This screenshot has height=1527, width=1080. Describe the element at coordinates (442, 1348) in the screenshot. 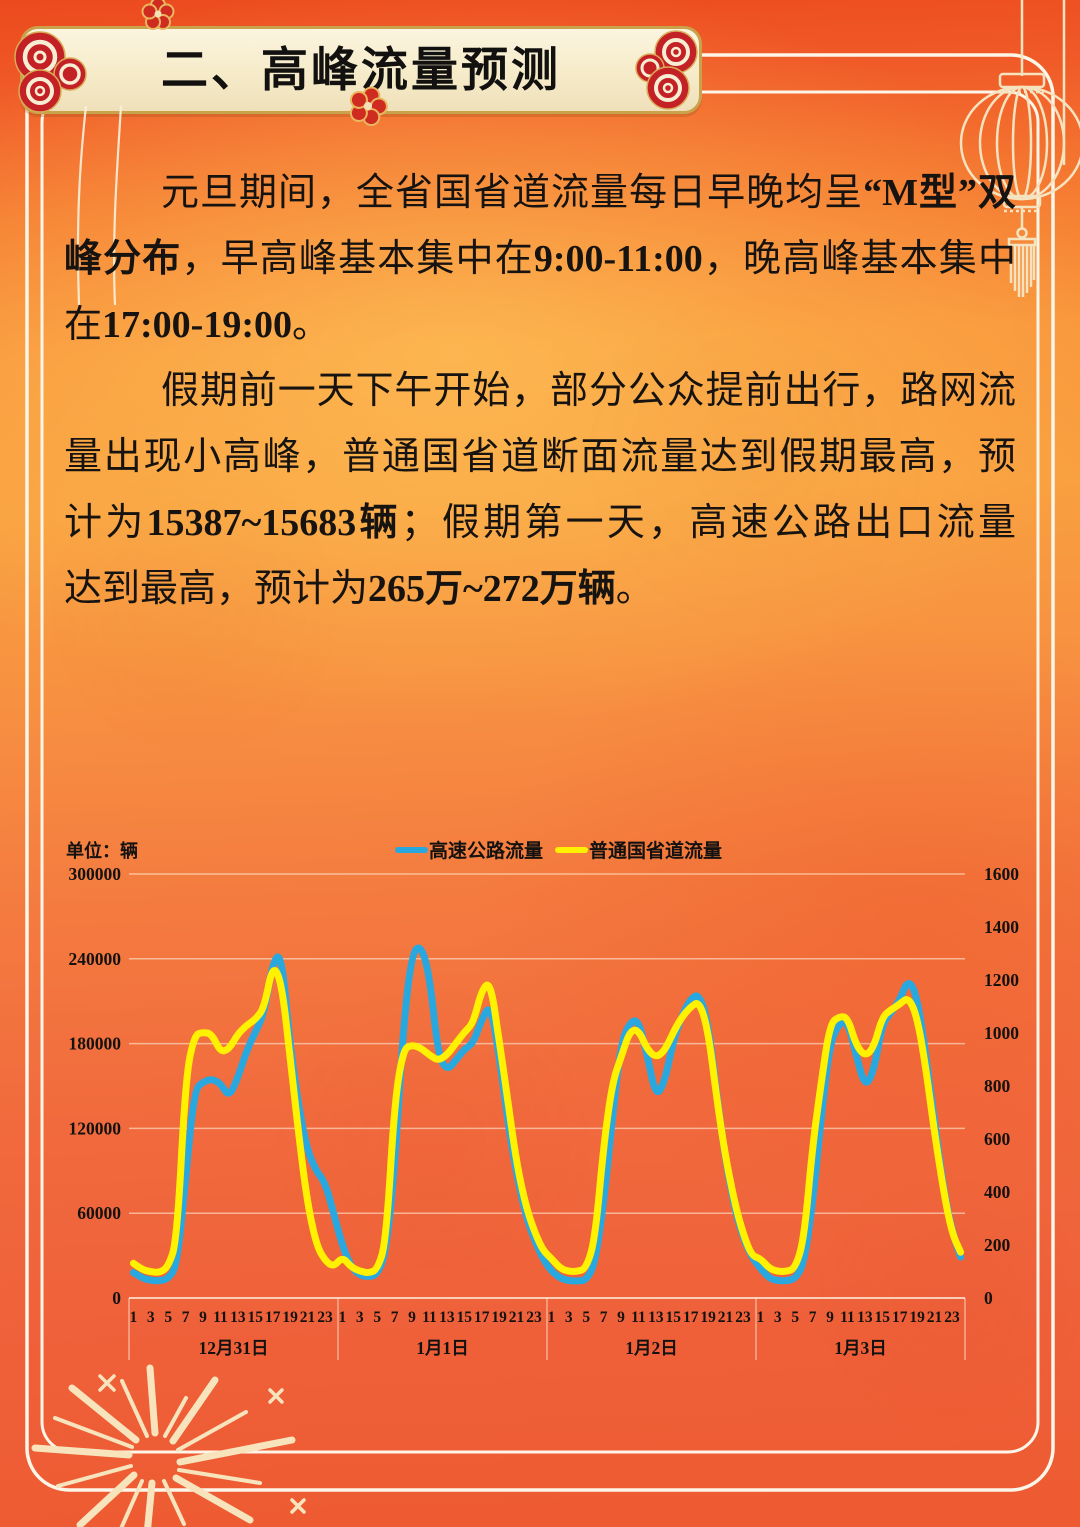

I see `day-label: 1月1日` at that location.